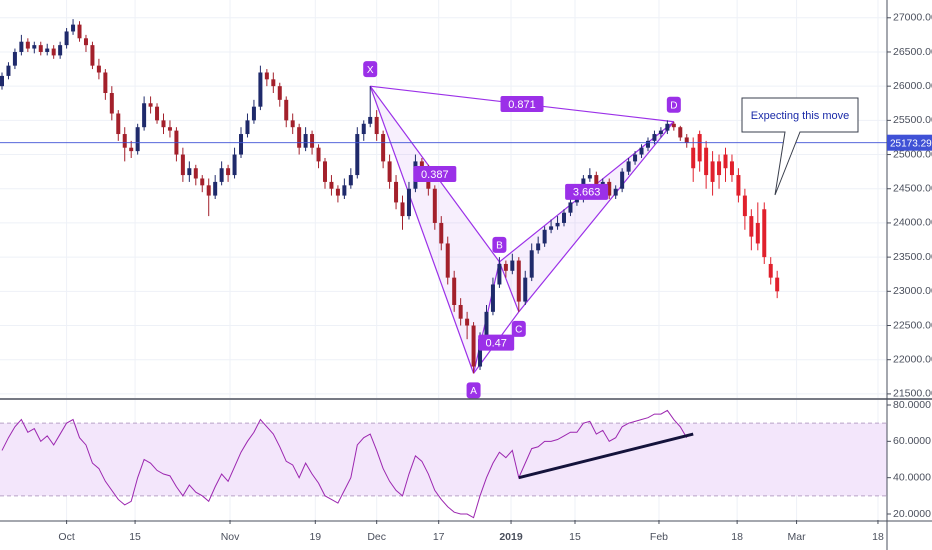  What do you see at coordinates (606, 456) in the screenshot?
I see `rsi-trendline` at bounding box center [606, 456].